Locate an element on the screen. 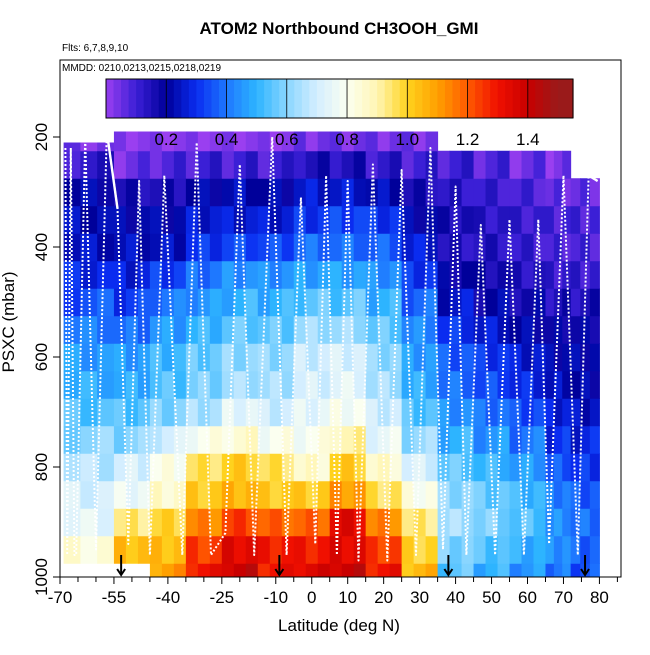 The height and width of the screenshot is (655, 650). x-tick-label: 70 is located at coordinates (563, 597).